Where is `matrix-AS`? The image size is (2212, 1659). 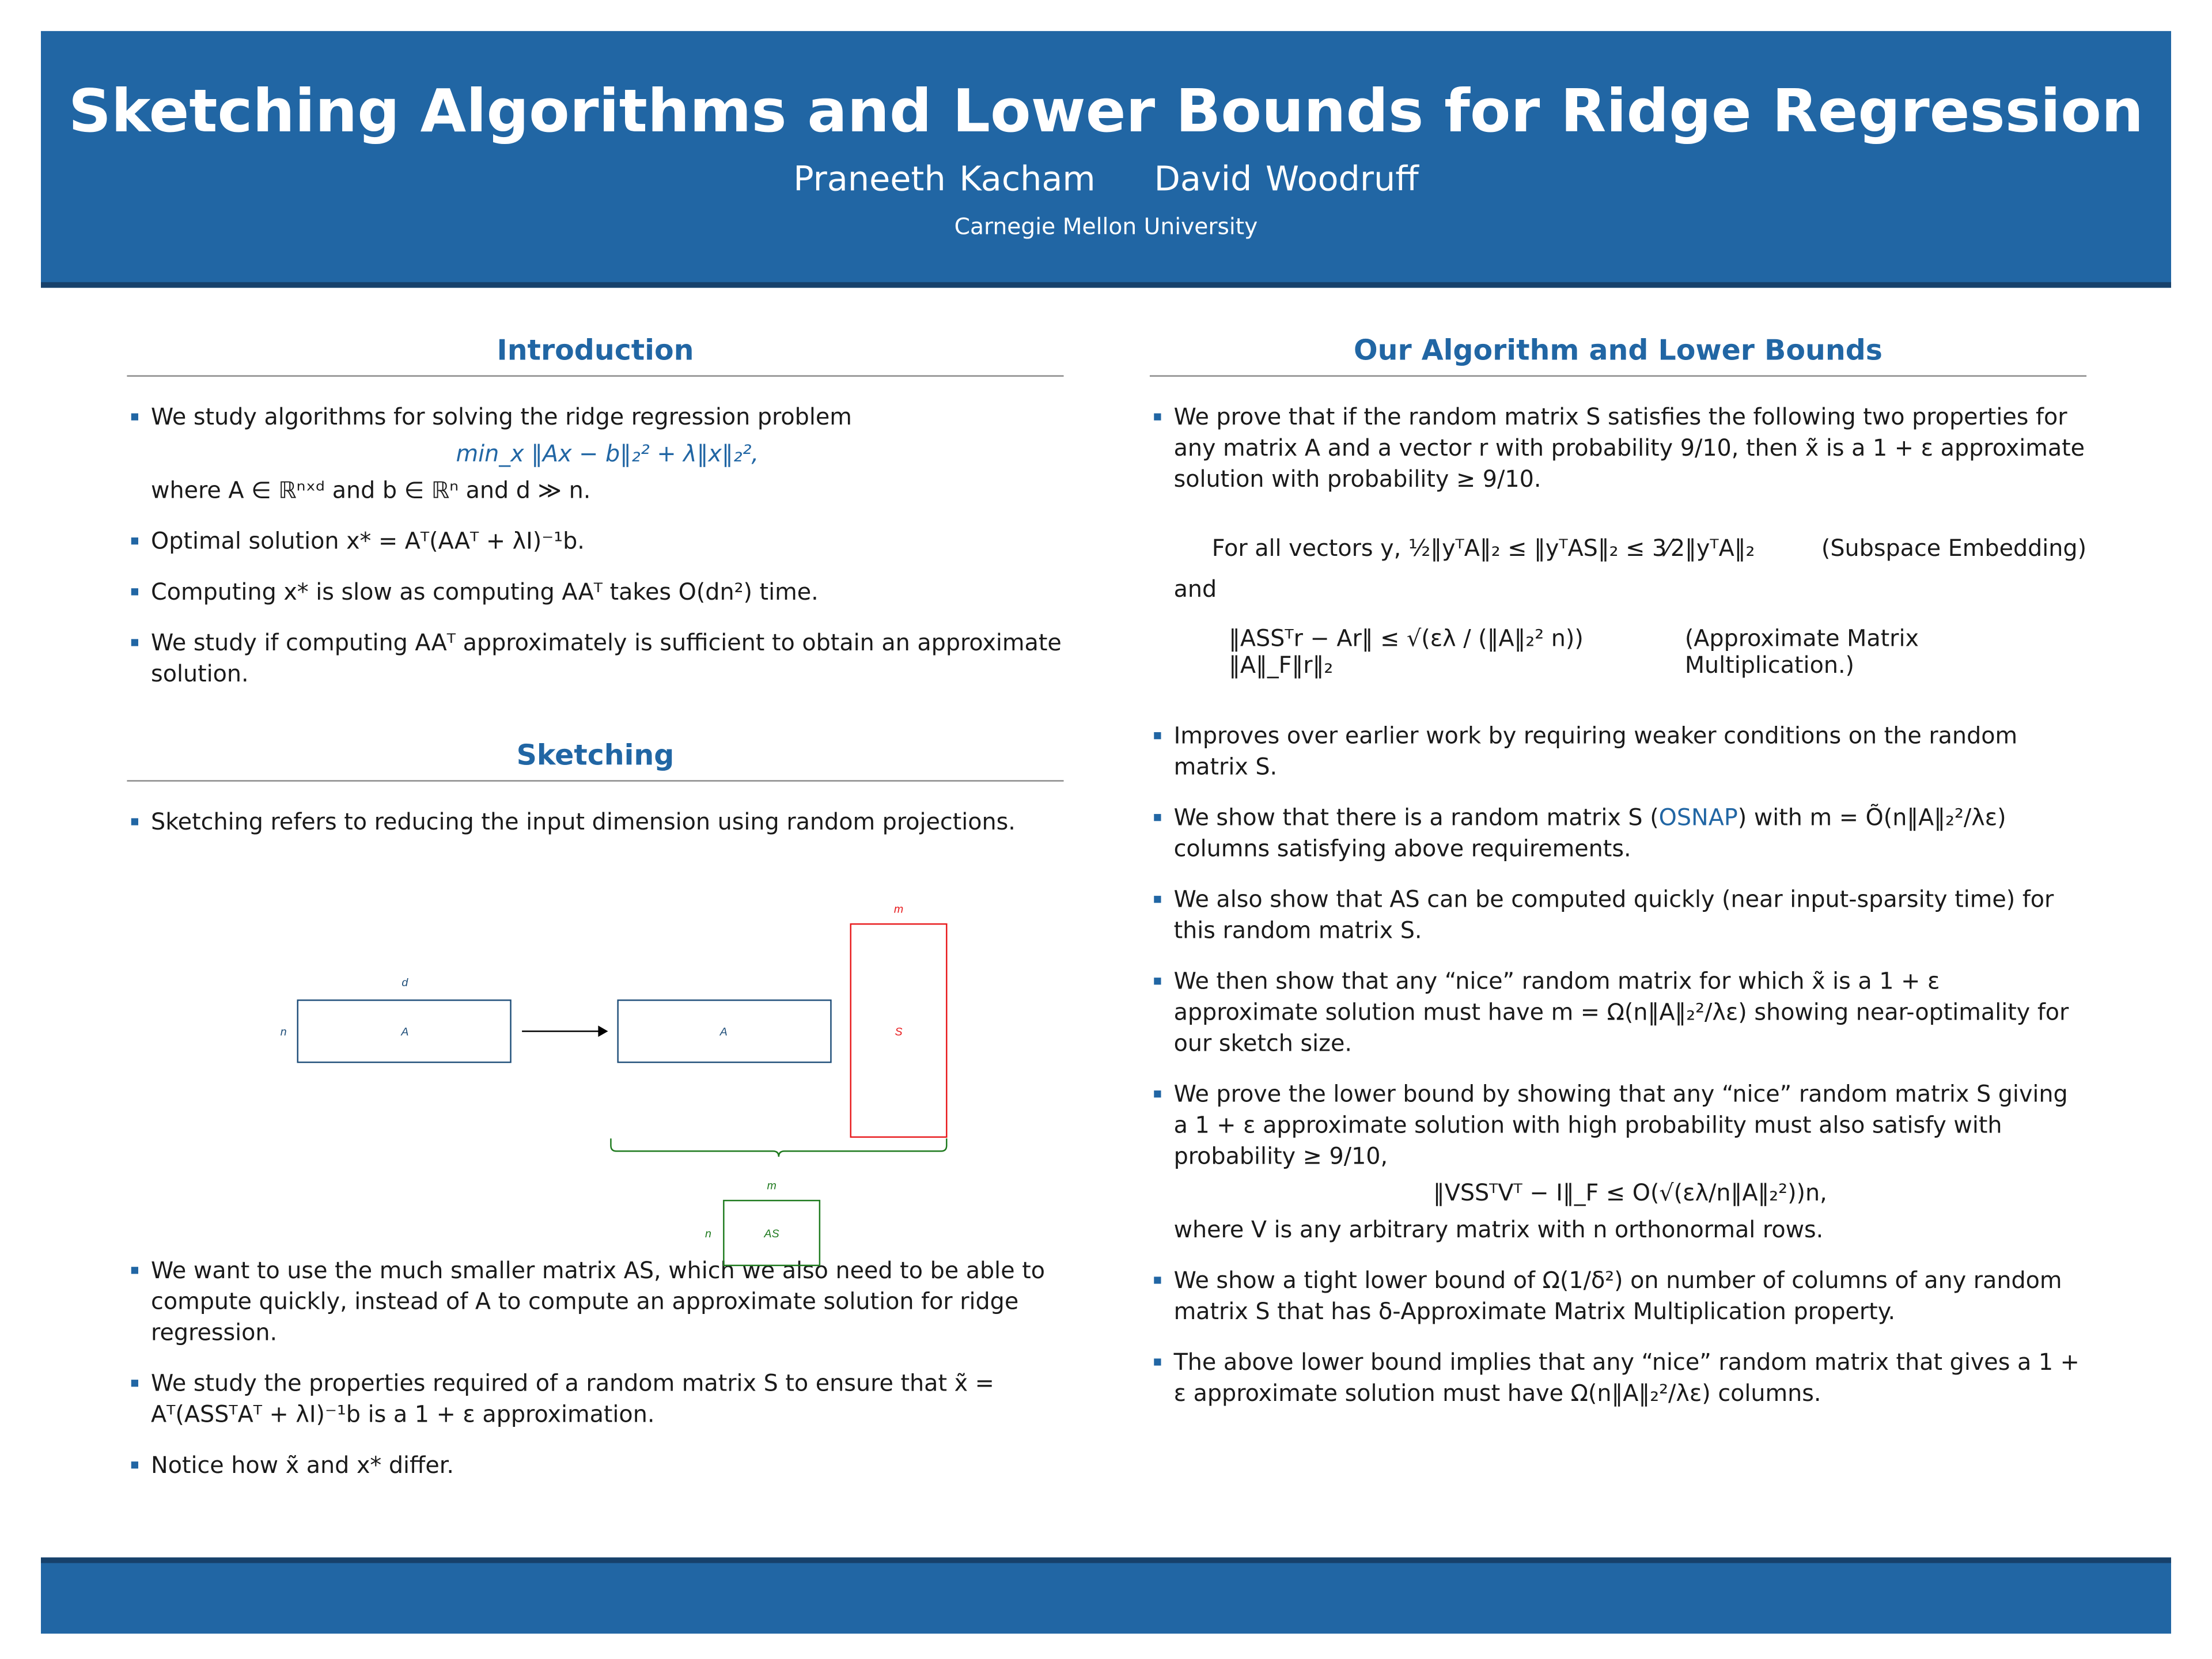
matrix-AS is located at coordinates (772, 1232).